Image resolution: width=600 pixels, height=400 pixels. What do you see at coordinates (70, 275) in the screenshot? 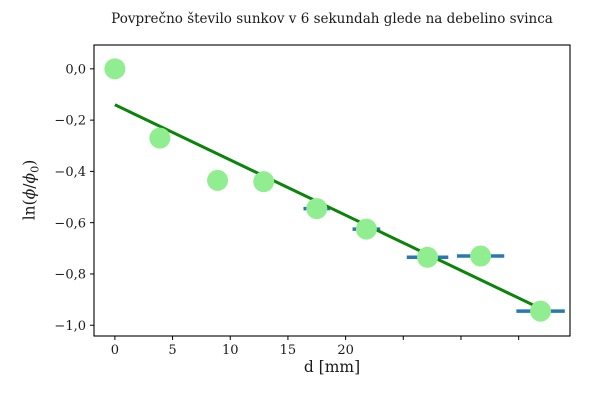
I see `y-tick-label: −0,8` at bounding box center [70, 275].